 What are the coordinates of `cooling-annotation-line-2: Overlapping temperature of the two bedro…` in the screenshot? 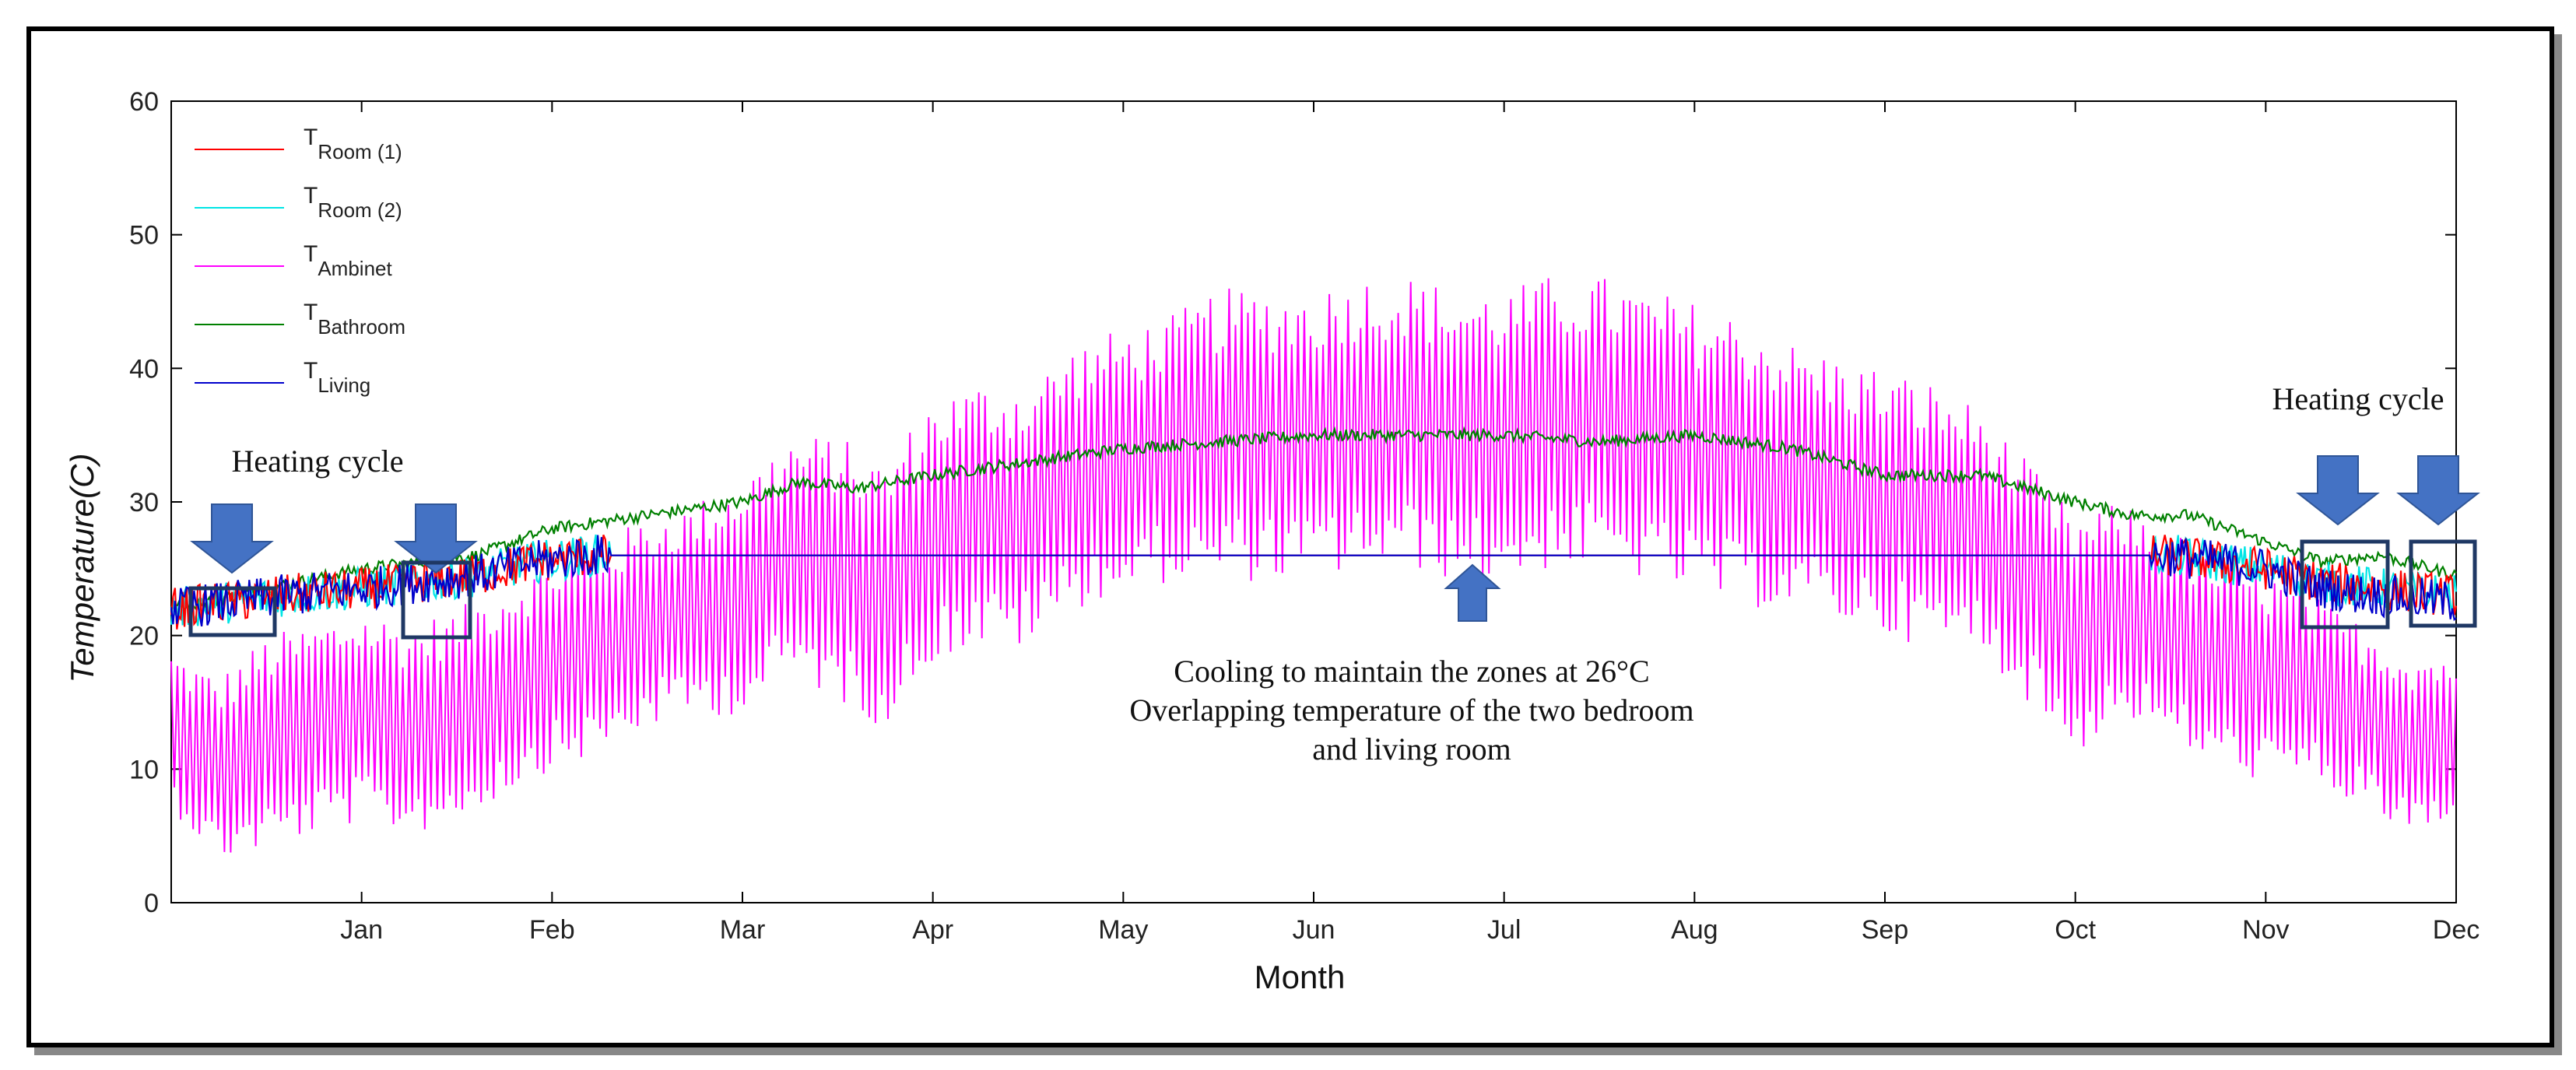 It's located at (1411, 711).